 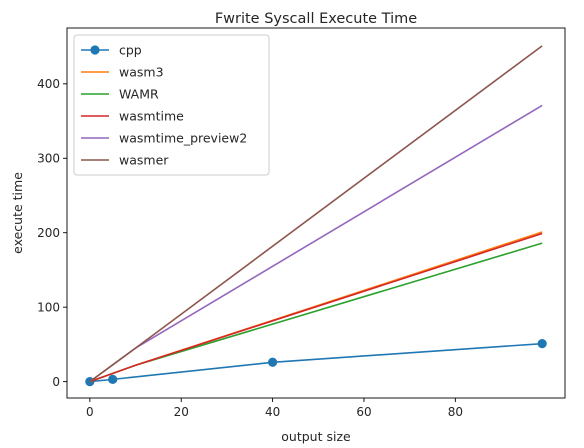 What do you see at coordinates (141, 72) in the screenshot?
I see `legend-label: wasm3` at bounding box center [141, 72].